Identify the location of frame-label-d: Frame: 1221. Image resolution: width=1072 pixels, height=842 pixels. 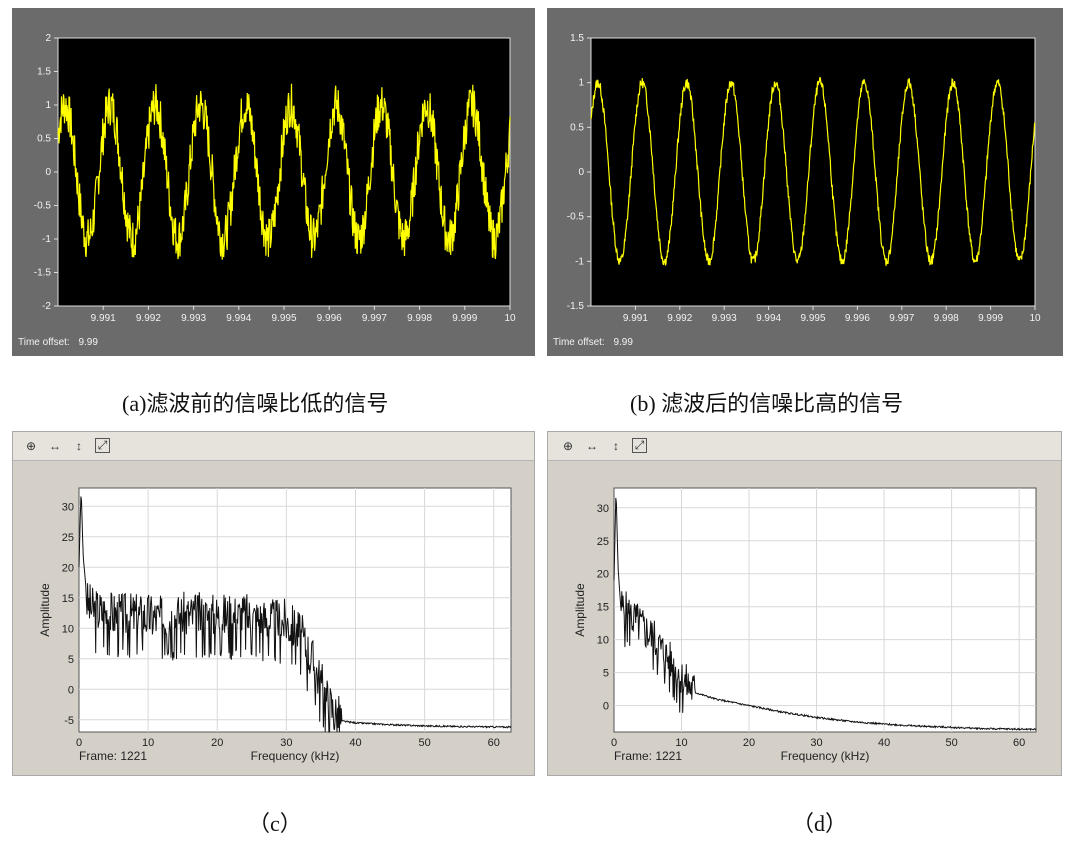
(648, 756).